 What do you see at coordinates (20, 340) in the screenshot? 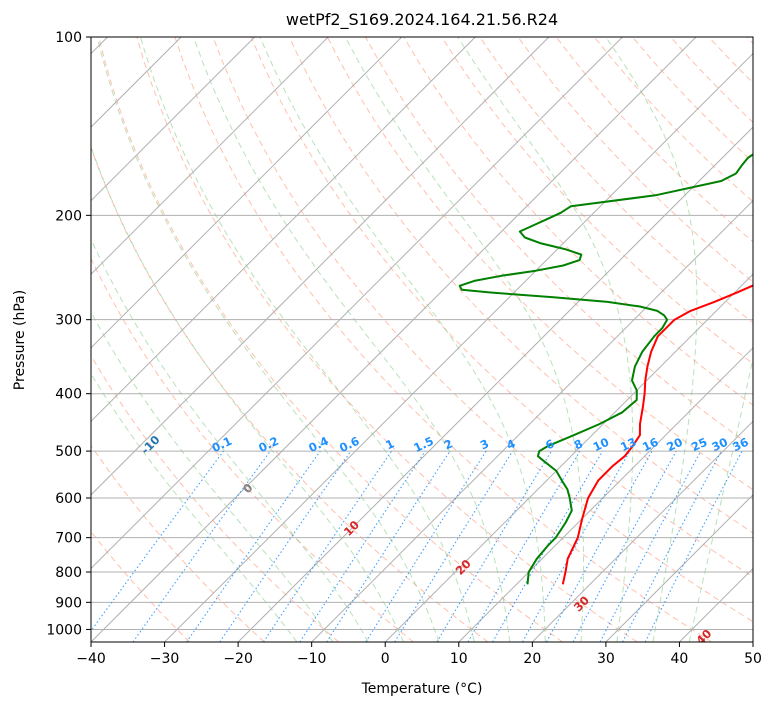
I see `y-axis-label: Pressure (hPa)` at bounding box center [20, 340].